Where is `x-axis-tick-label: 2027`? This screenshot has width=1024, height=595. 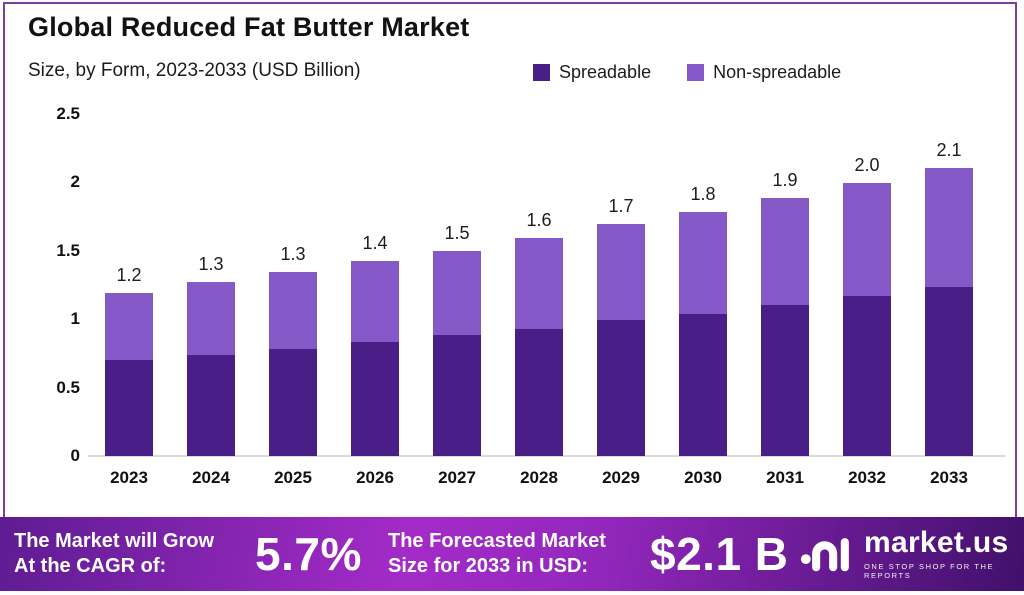
x-axis-tick-label: 2027 is located at coordinates (457, 477).